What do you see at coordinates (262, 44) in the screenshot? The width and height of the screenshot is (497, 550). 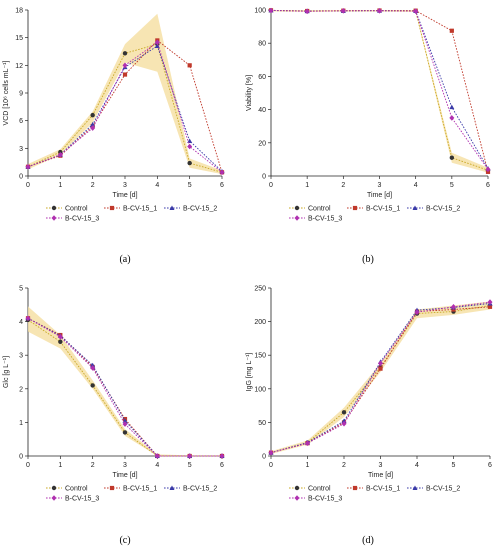 I see `y-tick-label: 80` at bounding box center [262, 44].